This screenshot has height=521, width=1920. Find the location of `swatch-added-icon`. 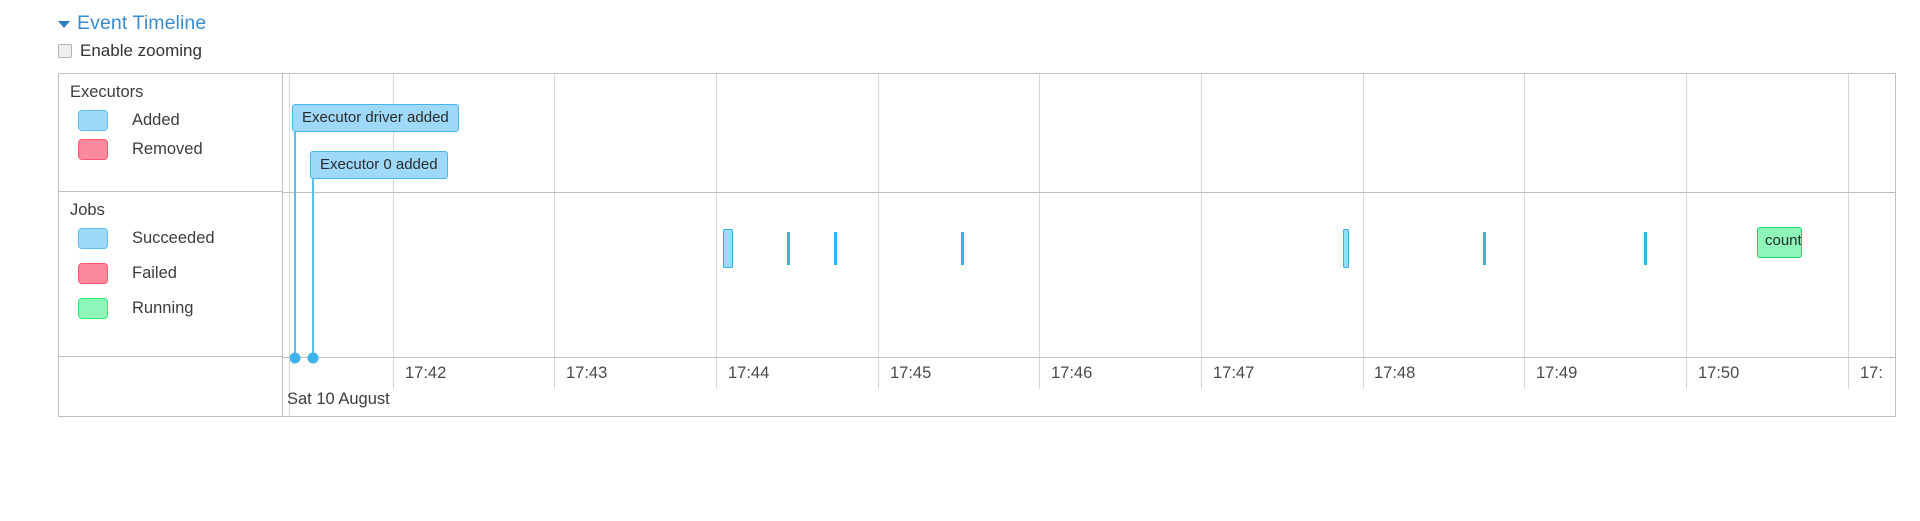

swatch-added-icon is located at coordinates (93, 120).